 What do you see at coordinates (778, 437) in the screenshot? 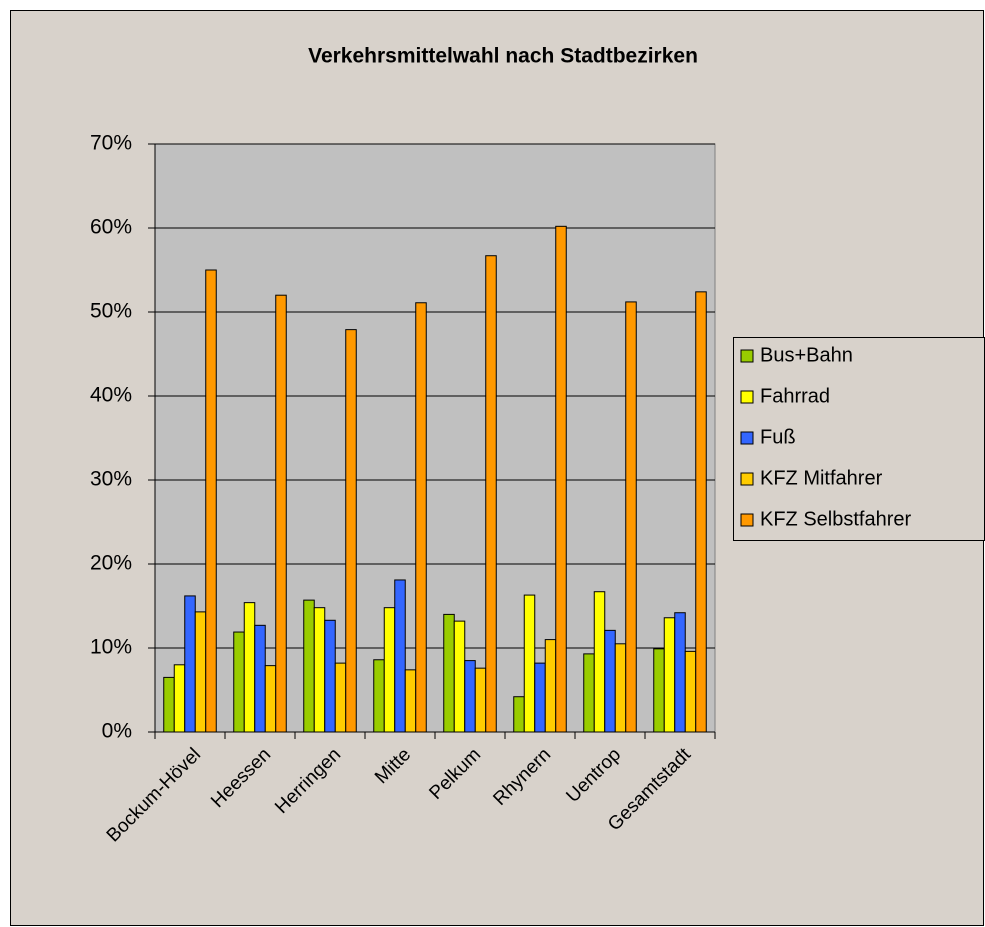
I see `legend-label: Fuß` at bounding box center [778, 437].